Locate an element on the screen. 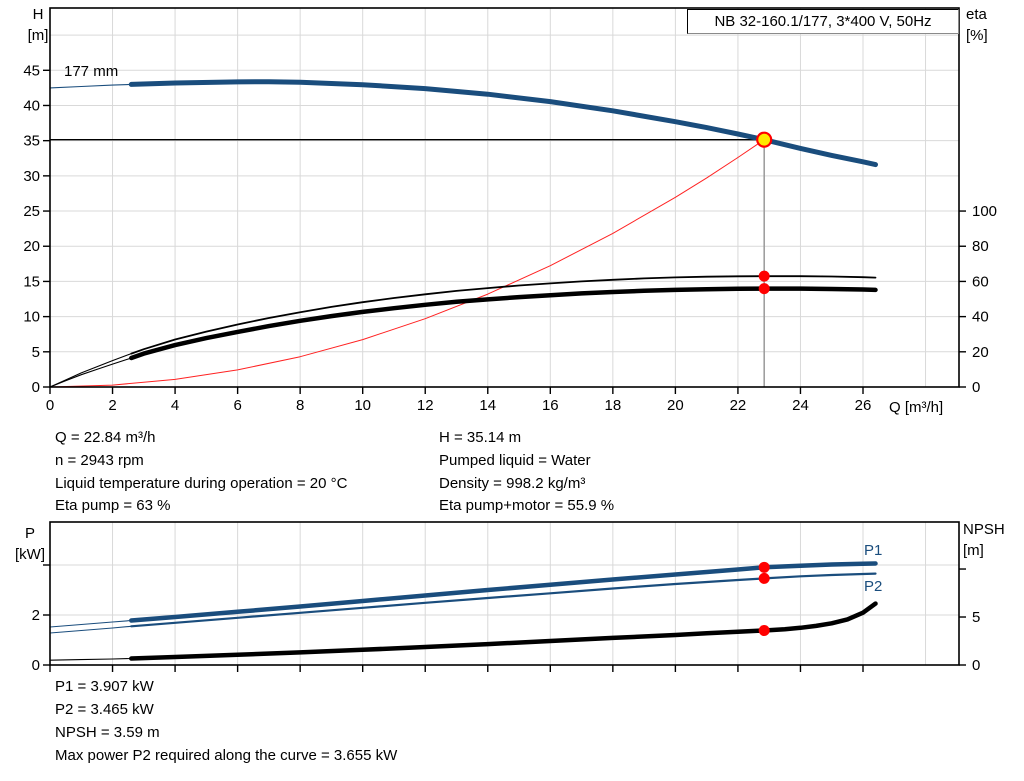  x-tick-label: 16 is located at coordinates (550, 405).